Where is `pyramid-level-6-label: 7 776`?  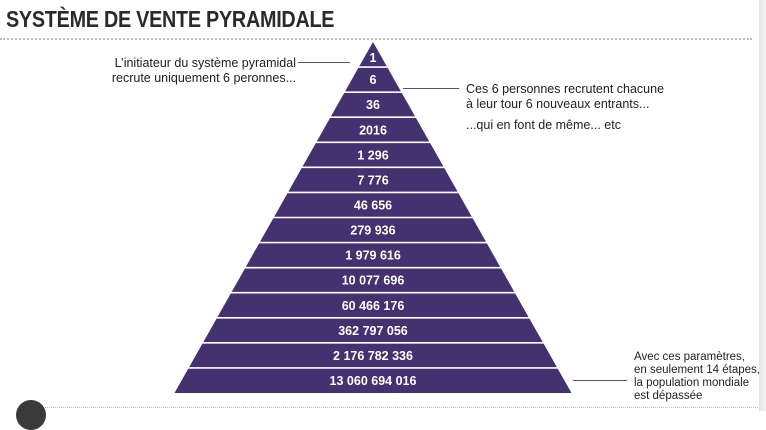 pyramid-level-6-label: 7 776 is located at coordinates (372, 180).